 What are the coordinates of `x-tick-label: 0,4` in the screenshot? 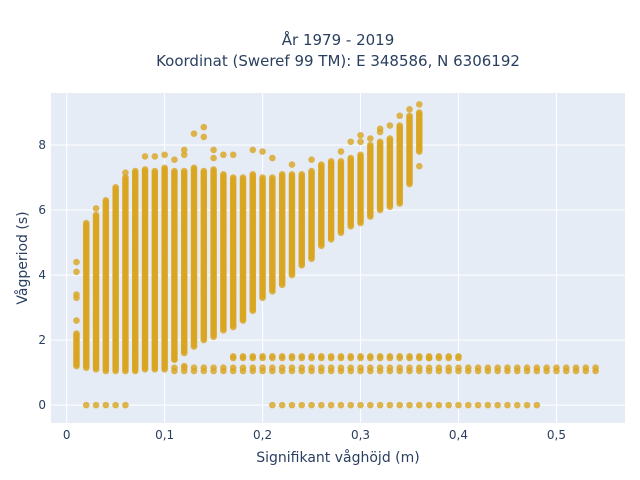 It's located at (458, 435).